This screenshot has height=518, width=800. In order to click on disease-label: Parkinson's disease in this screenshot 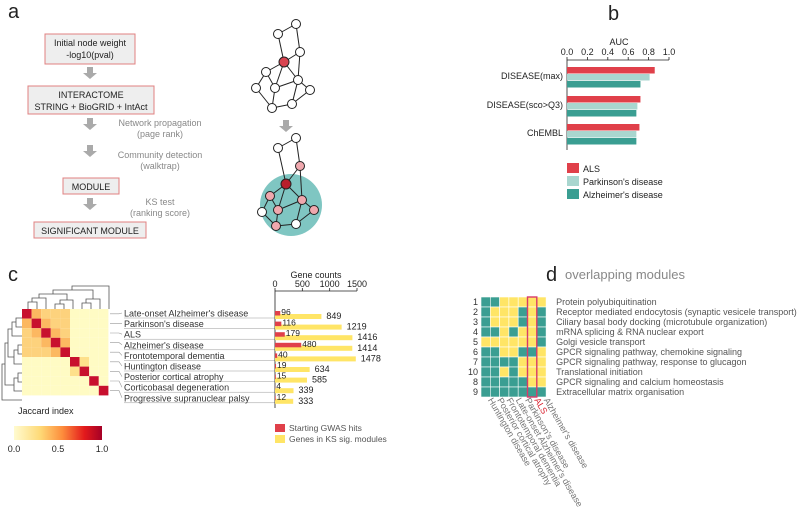, I will do `click(164, 324)`.